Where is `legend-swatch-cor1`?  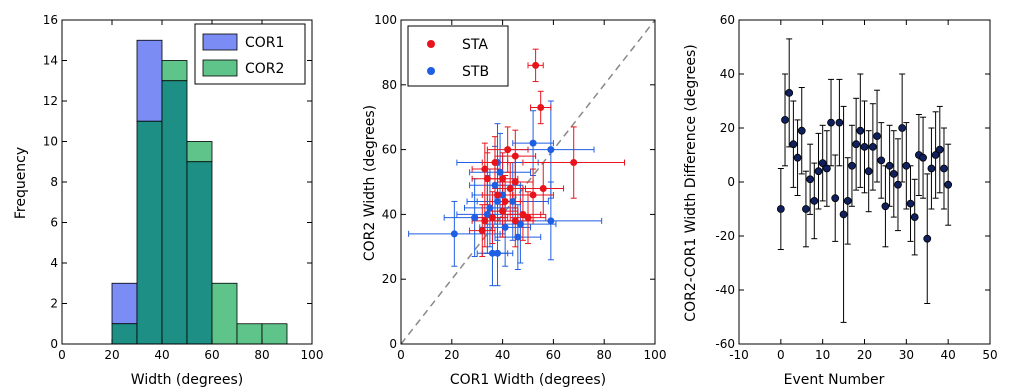 legend-swatch-cor1 is located at coordinates (220, 42).